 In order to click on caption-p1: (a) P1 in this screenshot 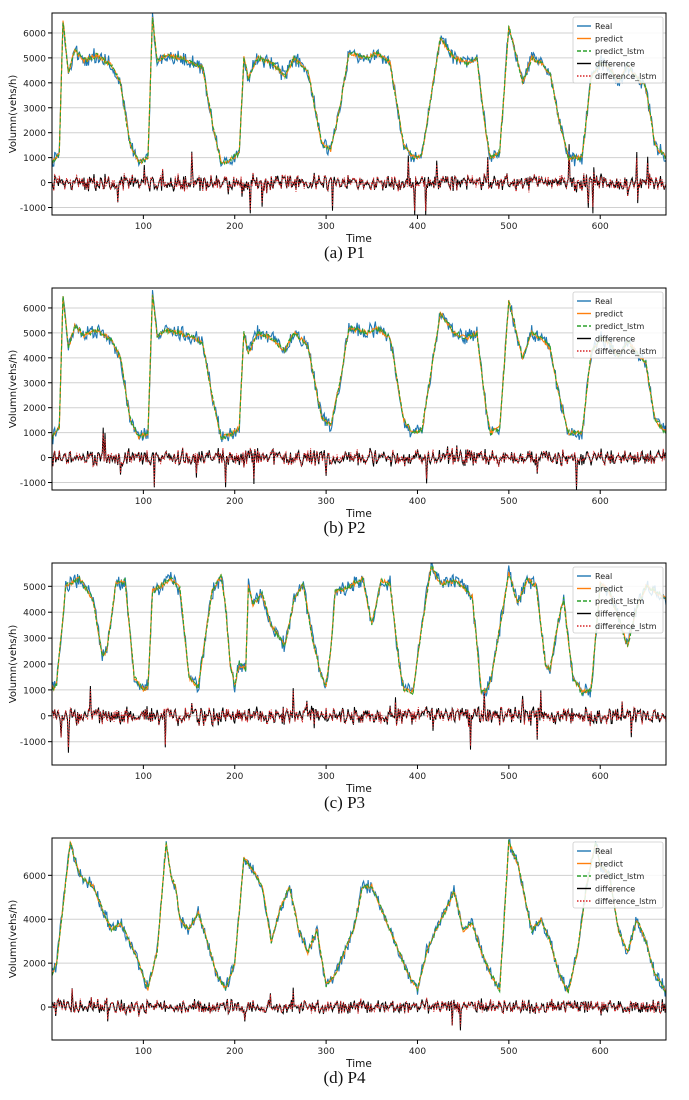, I will do `click(344, 252)`.